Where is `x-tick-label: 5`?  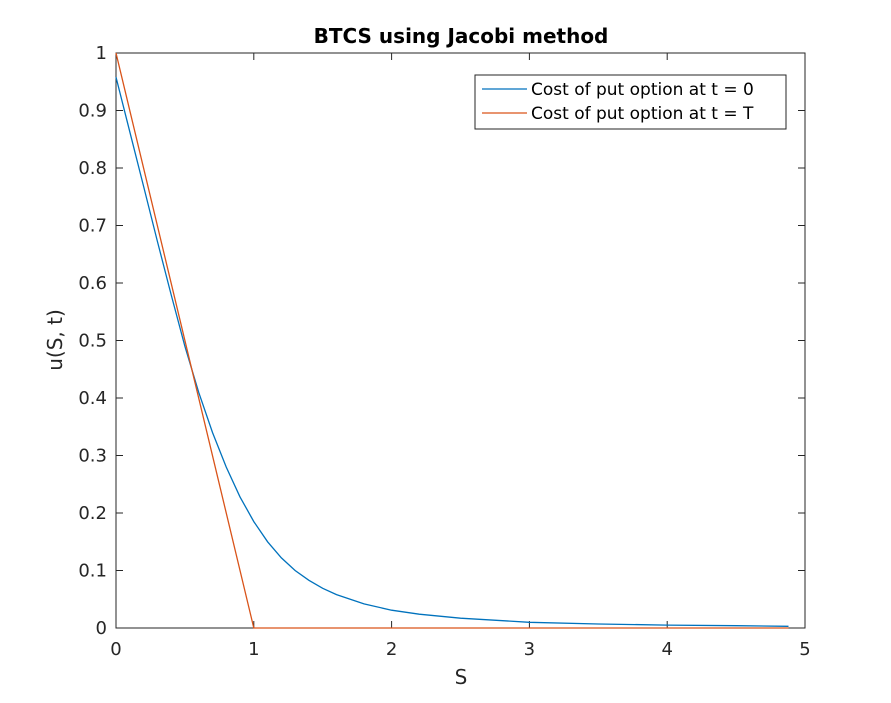 x-tick-label: 5 is located at coordinates (804, 649).